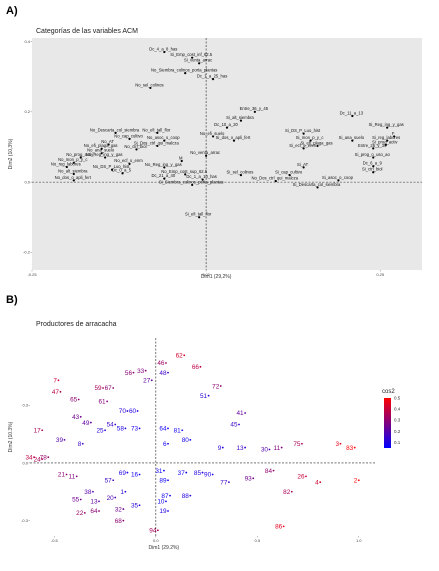  Describe the element at coordinates (136, 475) in the screenshot. I see `data-point: 16` at that location.